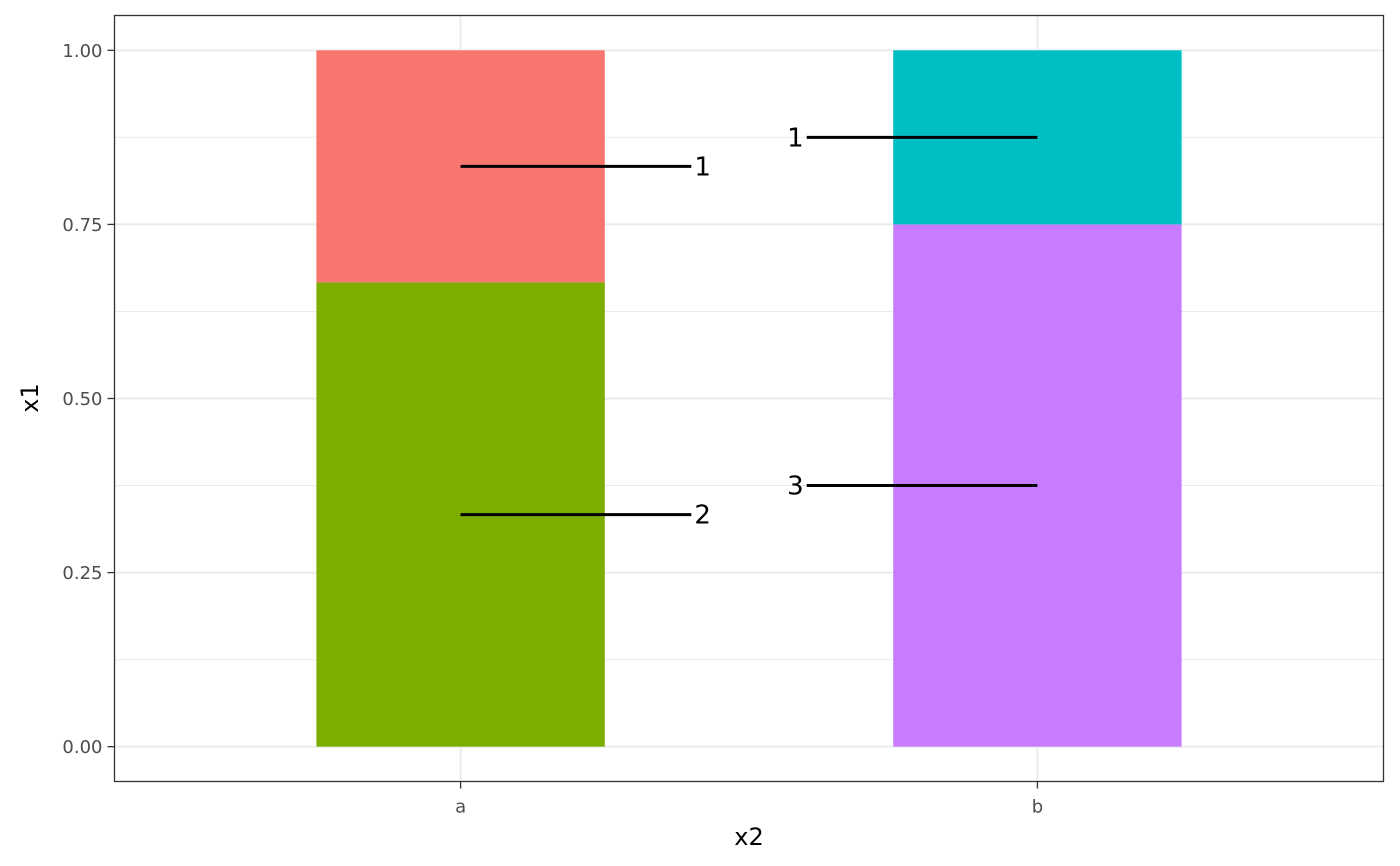 The height and width of the screenshot is (866, 1400). What do you see at coordinates (748, 837) in the screenshot?
I see `x-axis-title: x2` at bounding box center [748, 837].